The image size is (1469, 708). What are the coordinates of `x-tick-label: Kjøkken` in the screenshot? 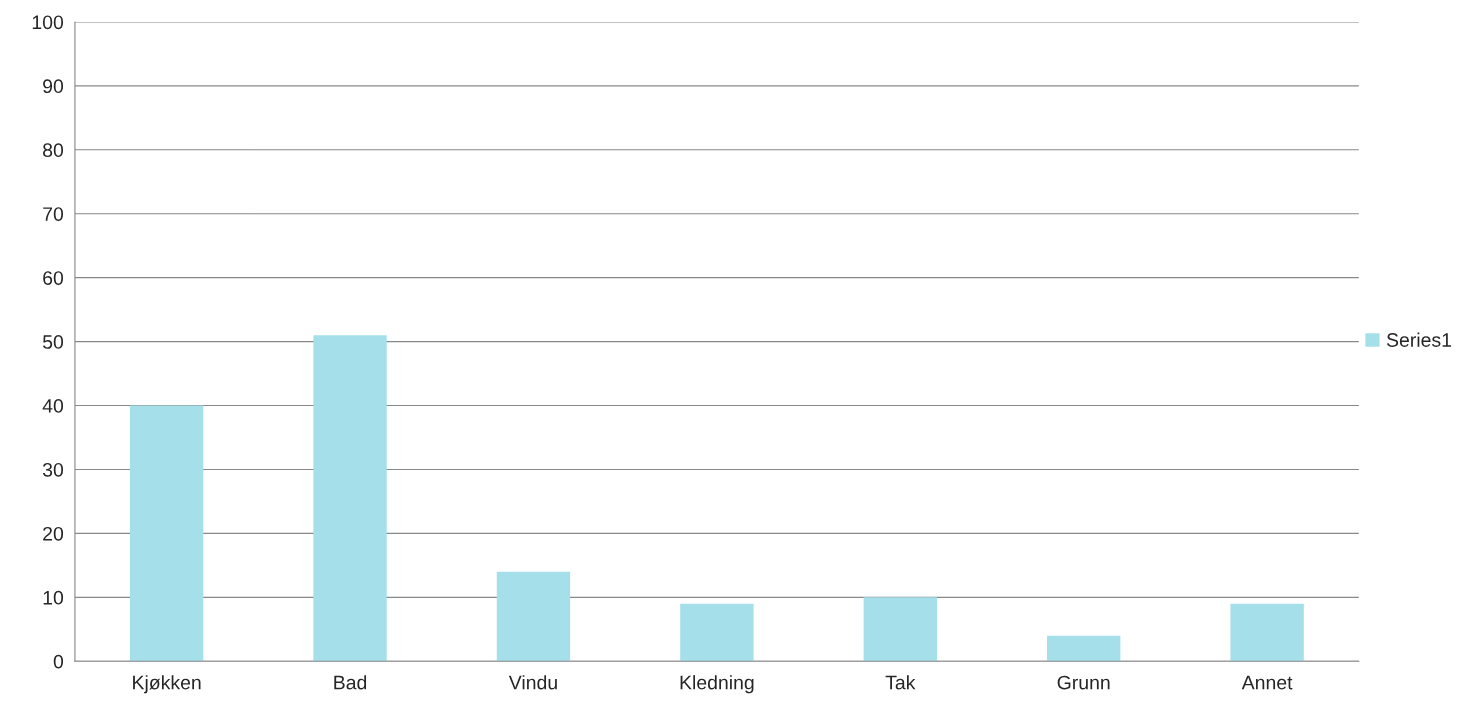 It's located at (167, 684).